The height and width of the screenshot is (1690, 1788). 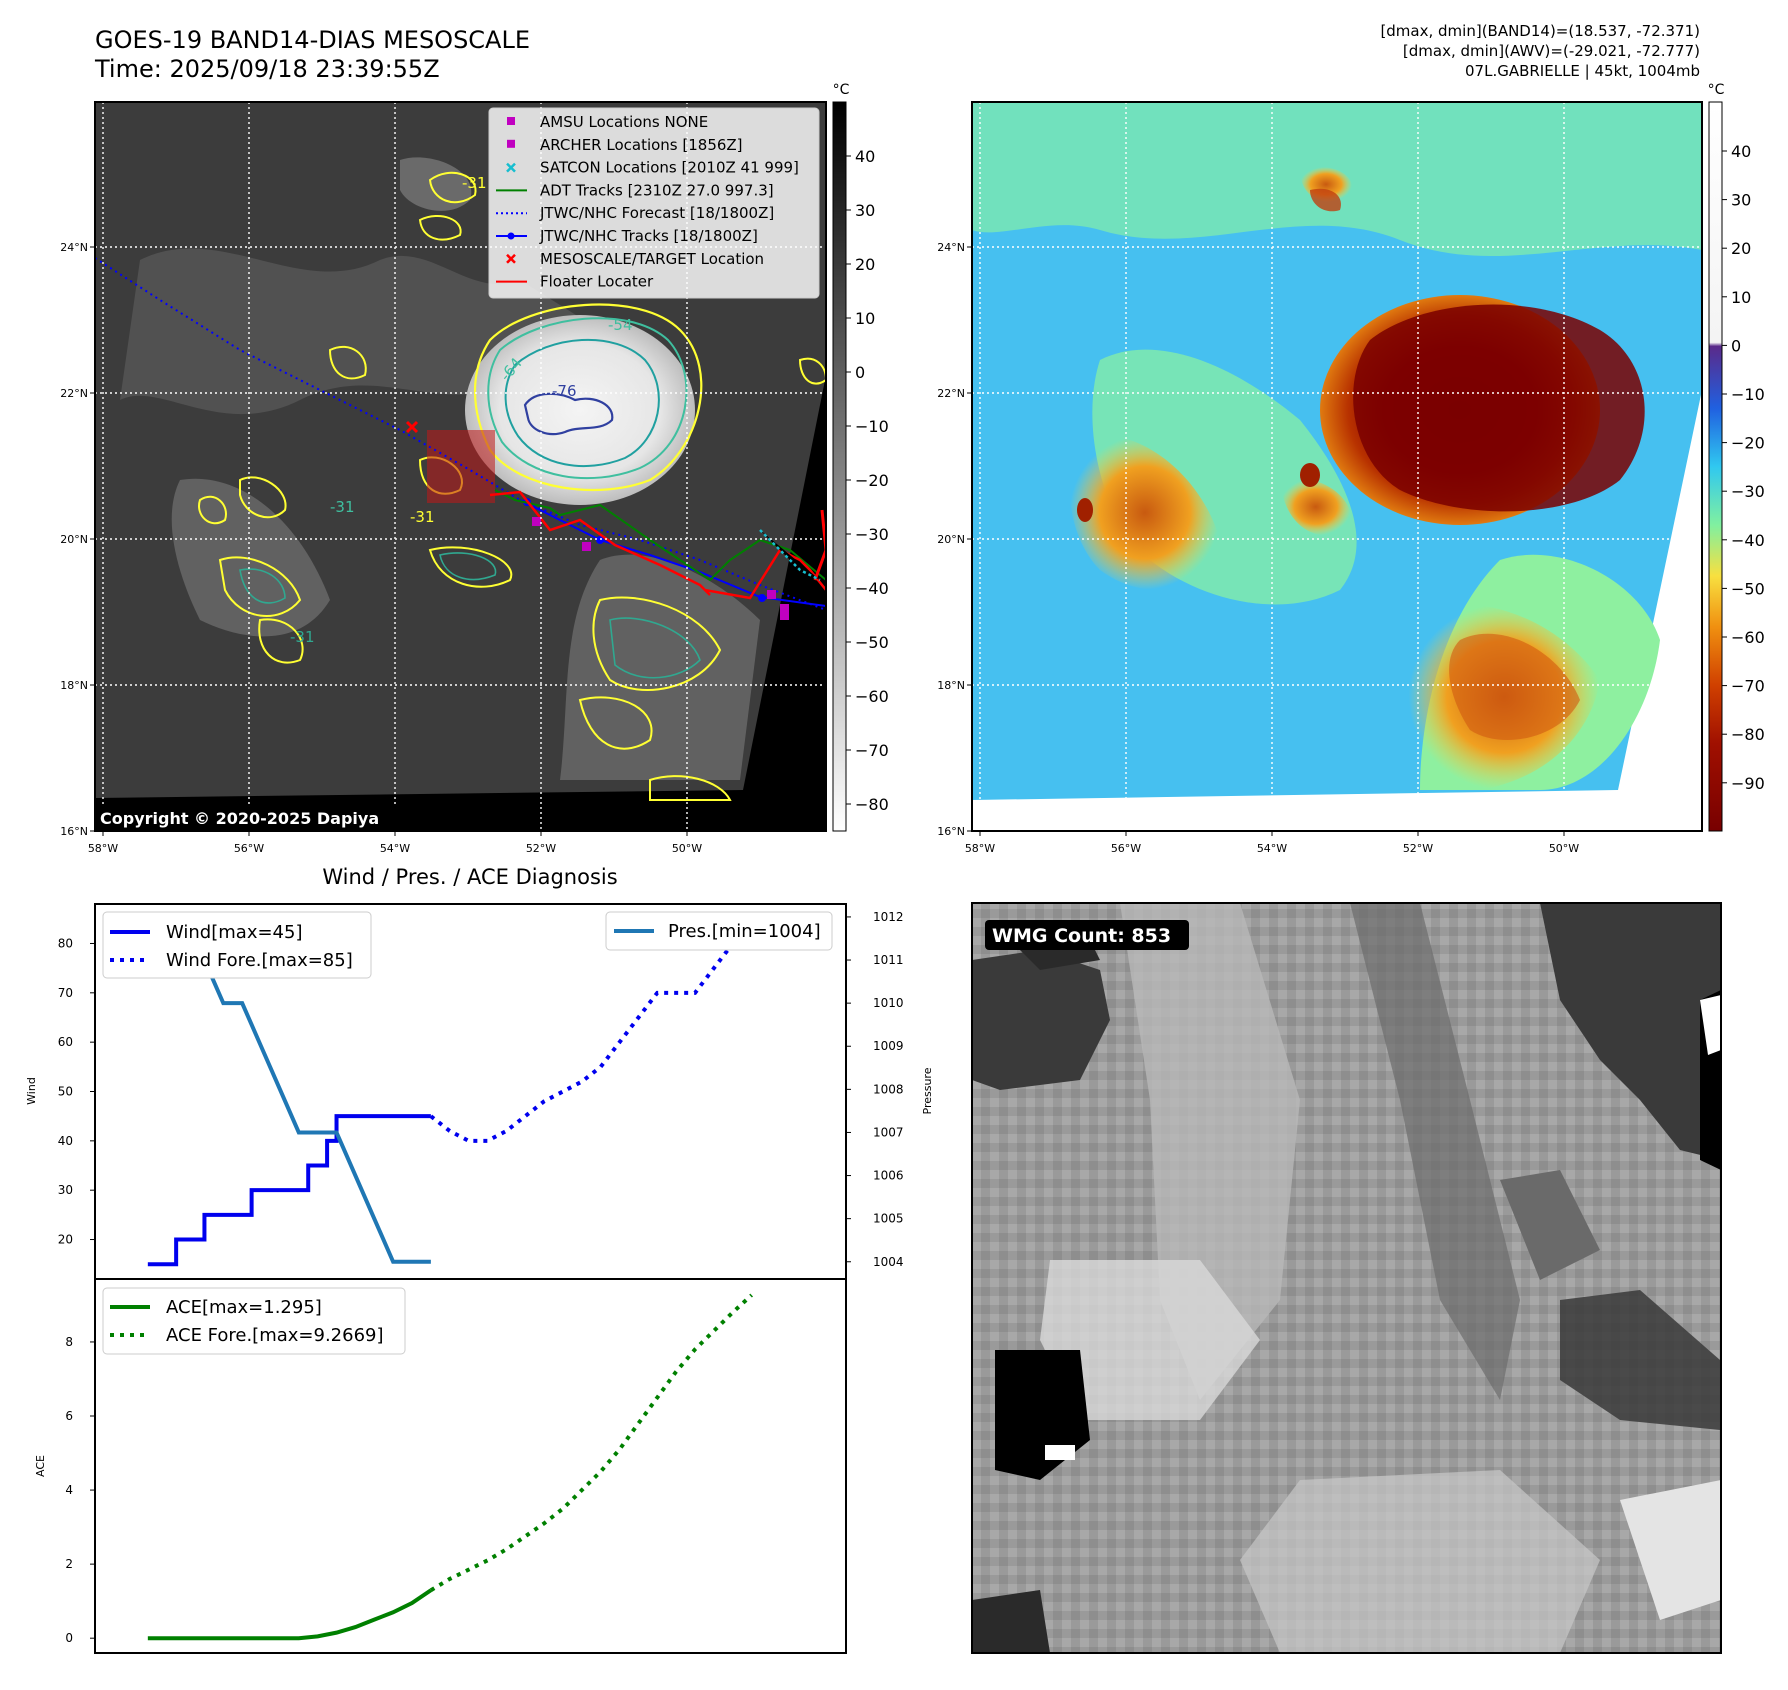 What do you see at coordinates (839, 466) in the screenshot?
I see `ir-colorbar` at bounding box center [839, 466].